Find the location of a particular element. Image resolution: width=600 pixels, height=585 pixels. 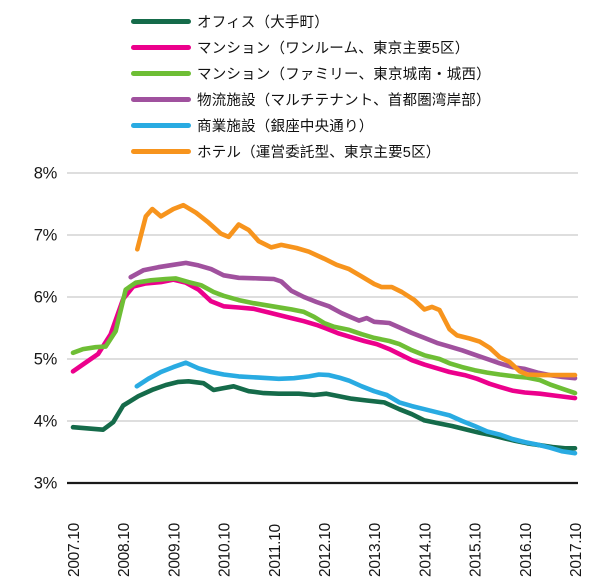

series-line-office-otemachi is located at coordinates (324, 414).